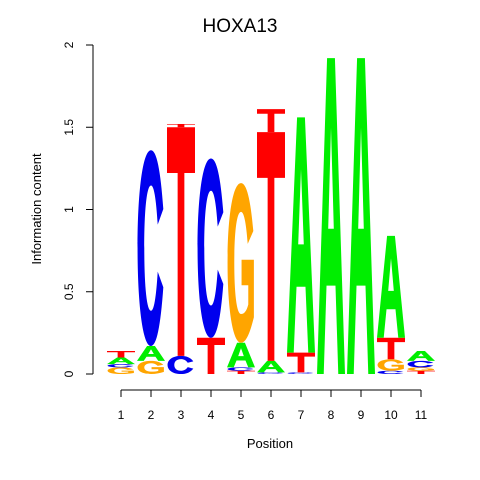 This screenshot has width=480, height=480. What do you see at coordinates (211, 415) in the screenshot?
I see `x-tick-label: 4` at bounding box center [211, 415].